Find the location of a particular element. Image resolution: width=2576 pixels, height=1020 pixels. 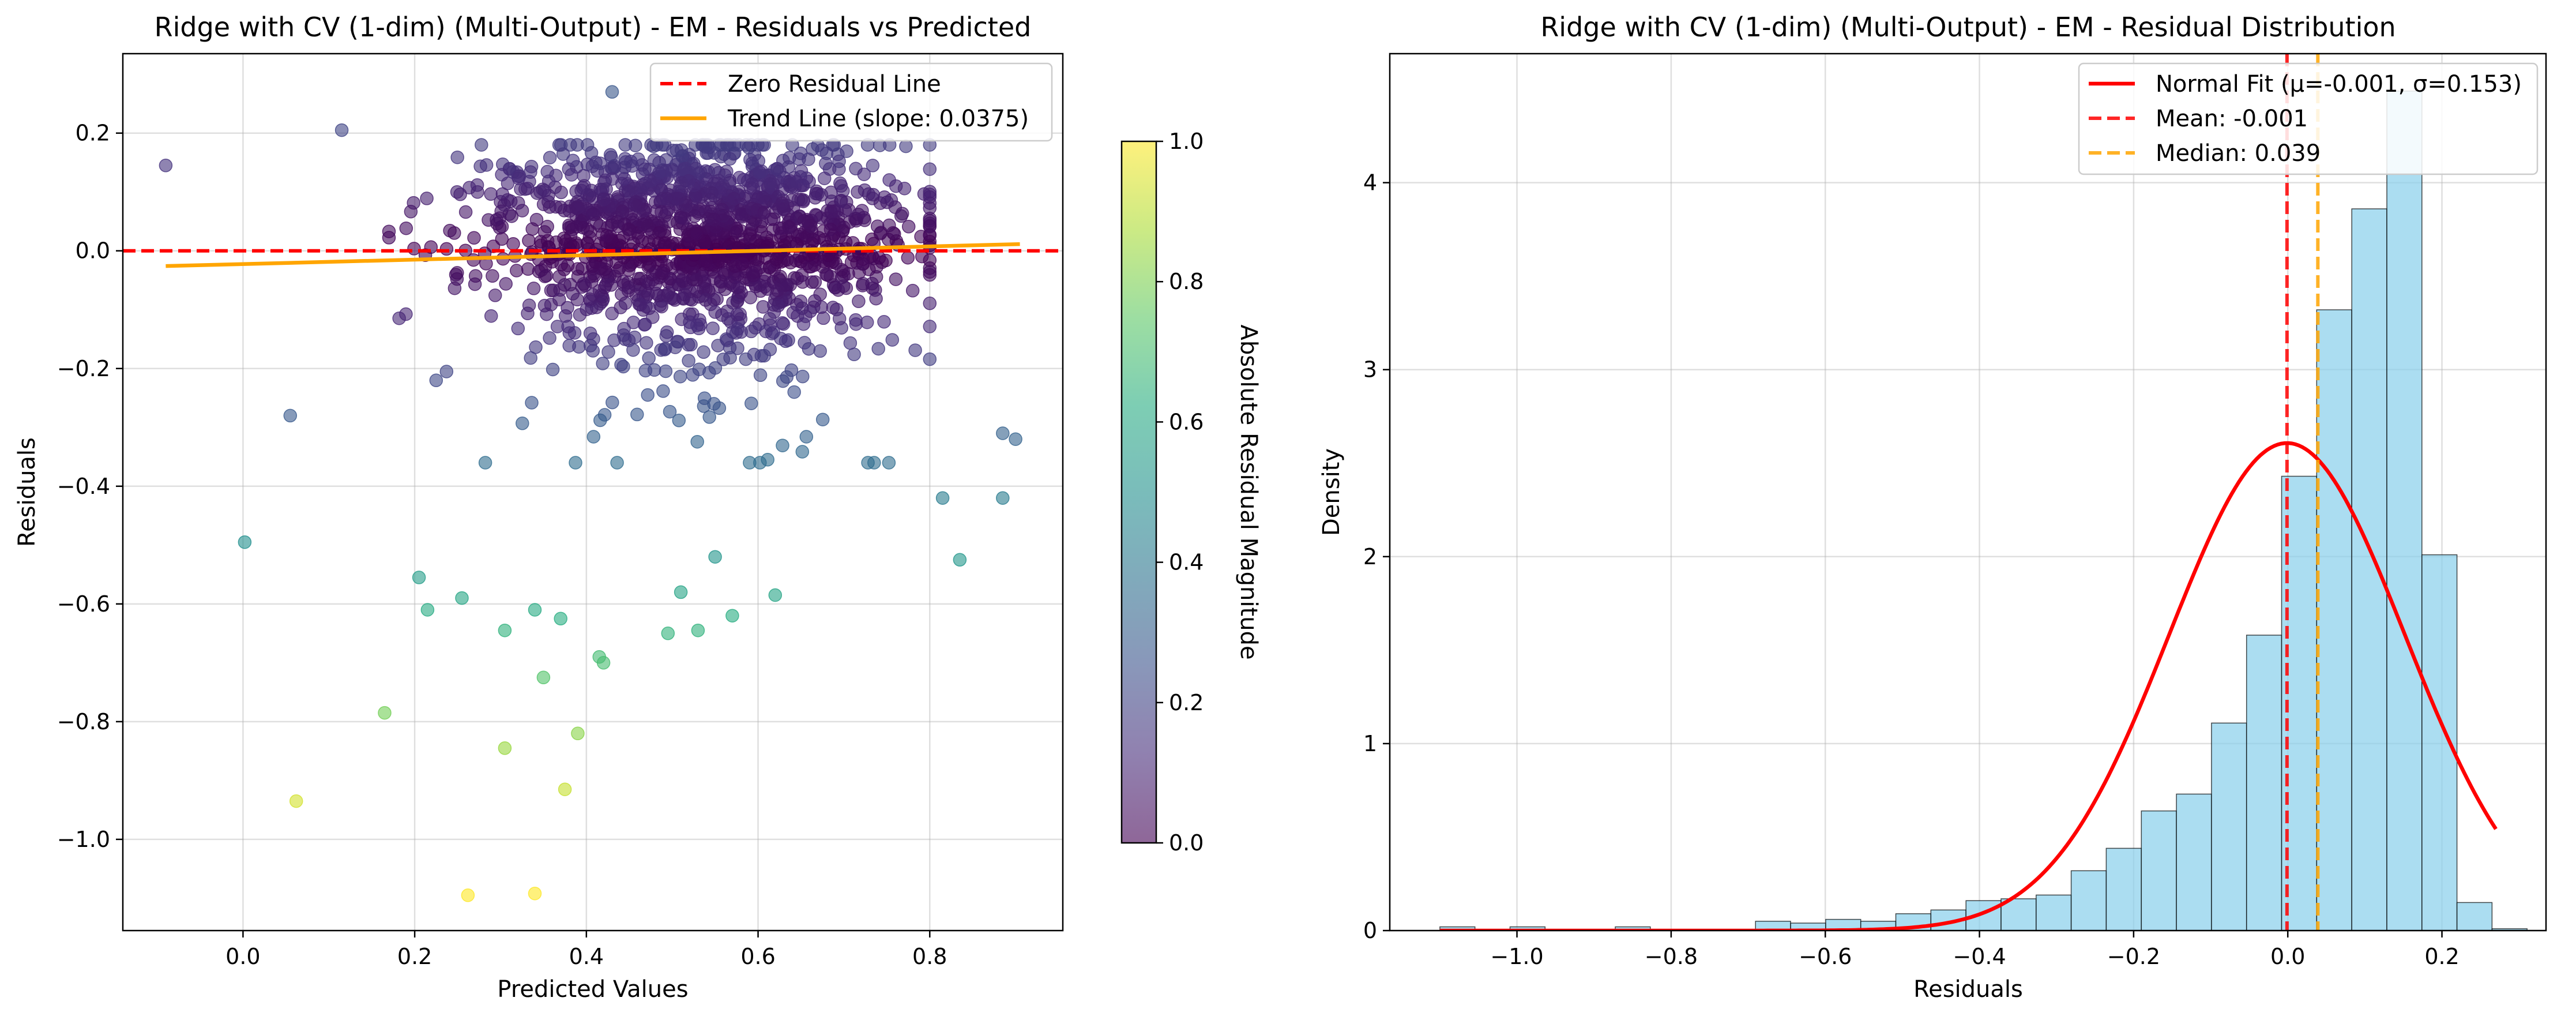

y-tick-label: −0.2 is located at coordinates (83, 368).